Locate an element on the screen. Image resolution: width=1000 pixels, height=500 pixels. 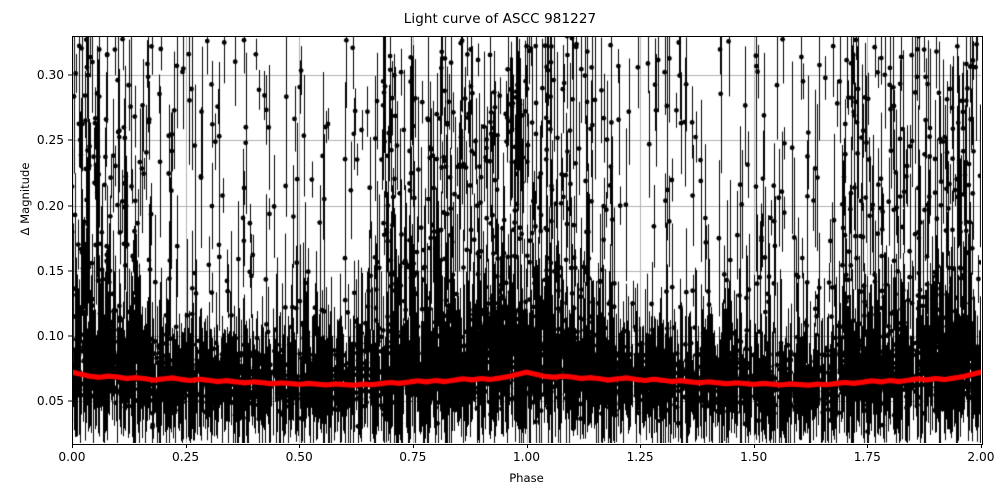
x-tick-label: 1.00 is located at coordinates (526, 457).